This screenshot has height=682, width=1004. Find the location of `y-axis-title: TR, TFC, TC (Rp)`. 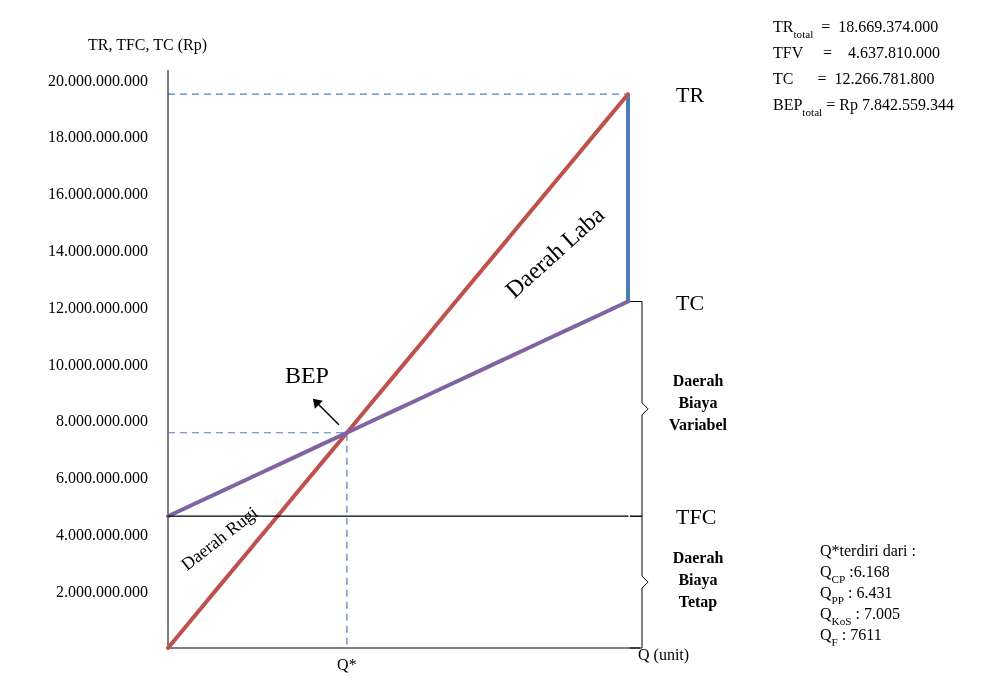

y-axis-title: TR, TFC, TC (Rp) is located at coordinates (147, 45).